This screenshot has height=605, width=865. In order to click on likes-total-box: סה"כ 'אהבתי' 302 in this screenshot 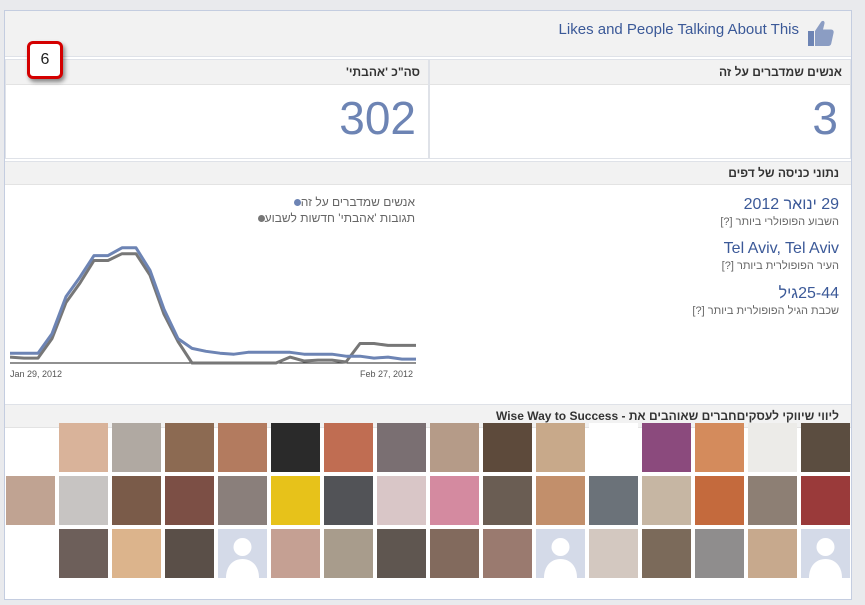, I will do `click(217, 109)`.